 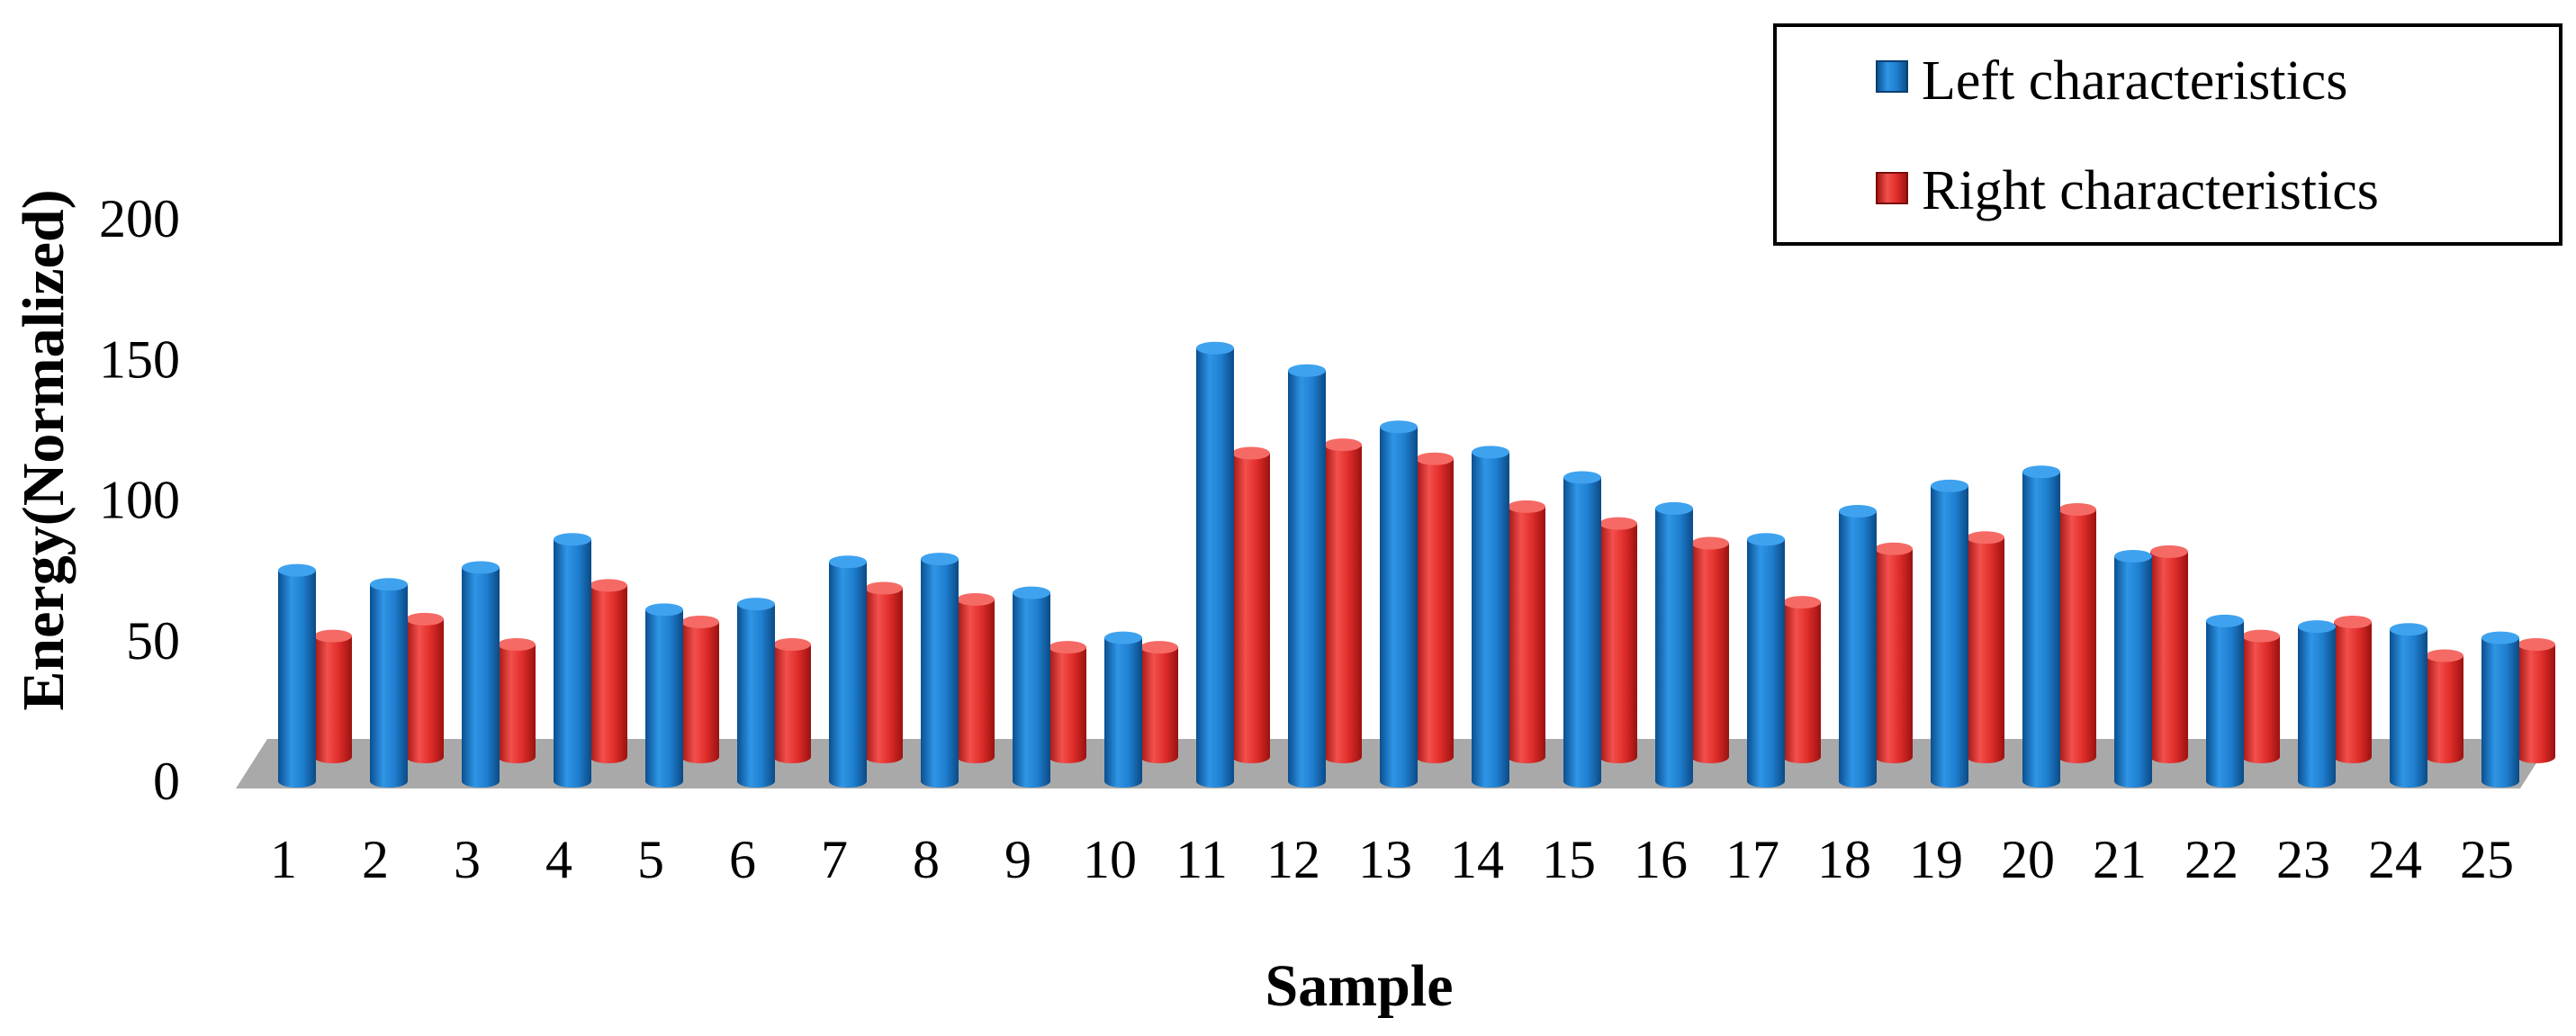 I want to click on y-tick-label: 150, so click(x=139, y=359).